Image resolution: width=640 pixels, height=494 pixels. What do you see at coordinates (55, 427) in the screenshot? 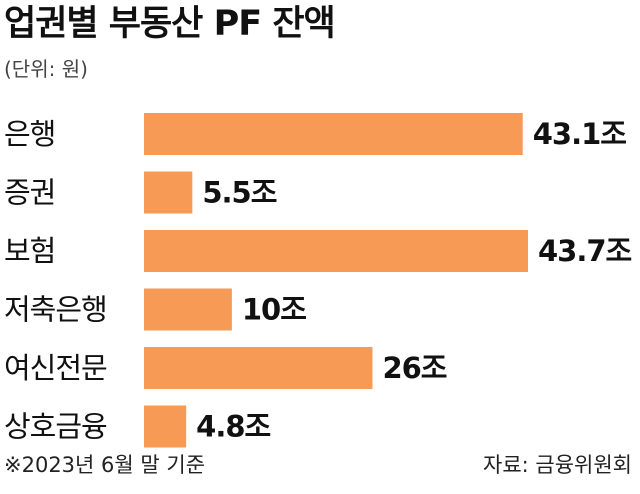
I see `category-label: 상호금융` at bounding box center [55, 427].